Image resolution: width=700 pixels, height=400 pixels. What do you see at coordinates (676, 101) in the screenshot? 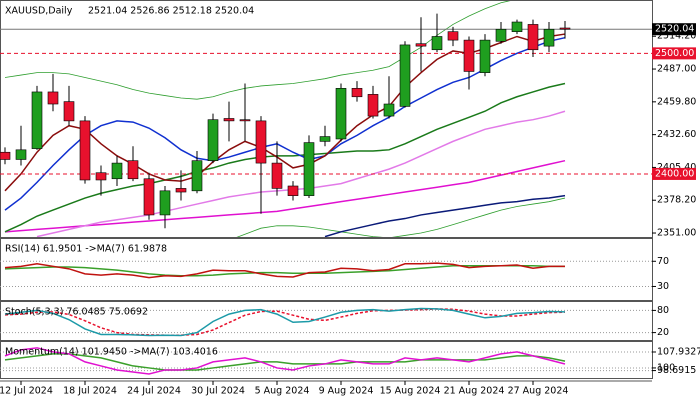
I see `y-tick-label: 2459.80` at bounding box center [676, 101].